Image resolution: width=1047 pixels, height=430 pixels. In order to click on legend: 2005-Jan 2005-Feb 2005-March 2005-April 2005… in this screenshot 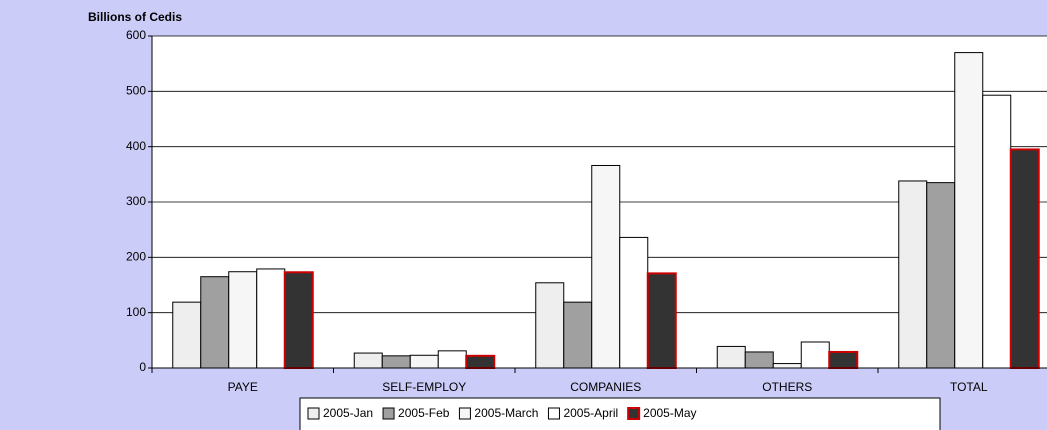, I will do `click(620, 413)`.